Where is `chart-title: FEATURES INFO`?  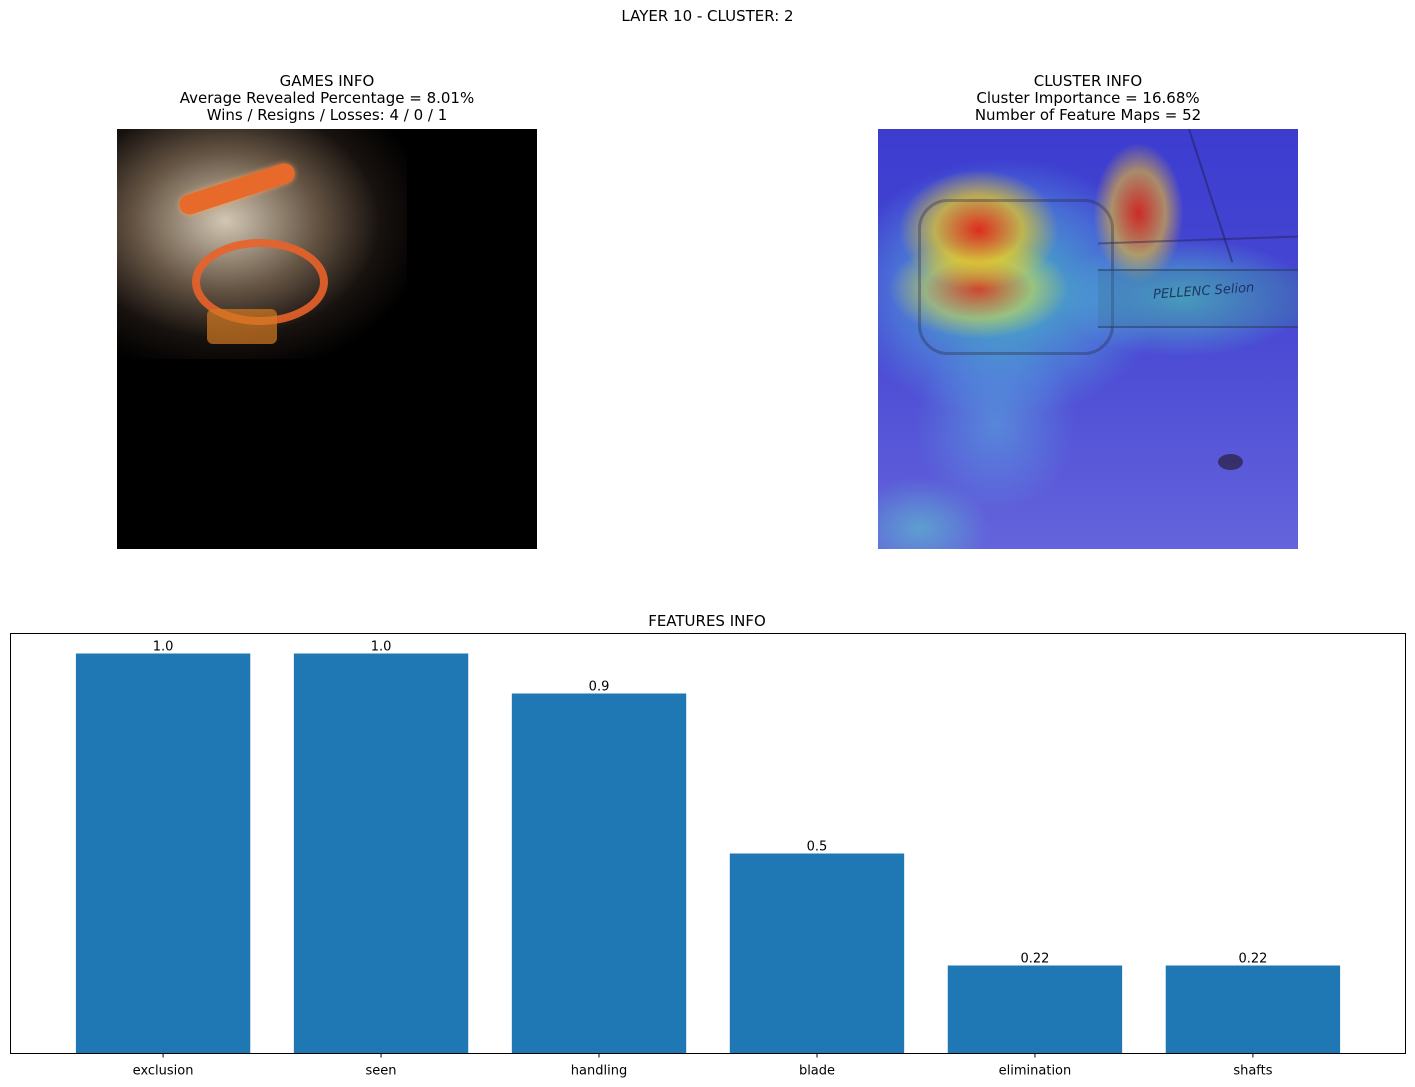 chart-title: FEATURES INFO is located at coordinates (707, 621).